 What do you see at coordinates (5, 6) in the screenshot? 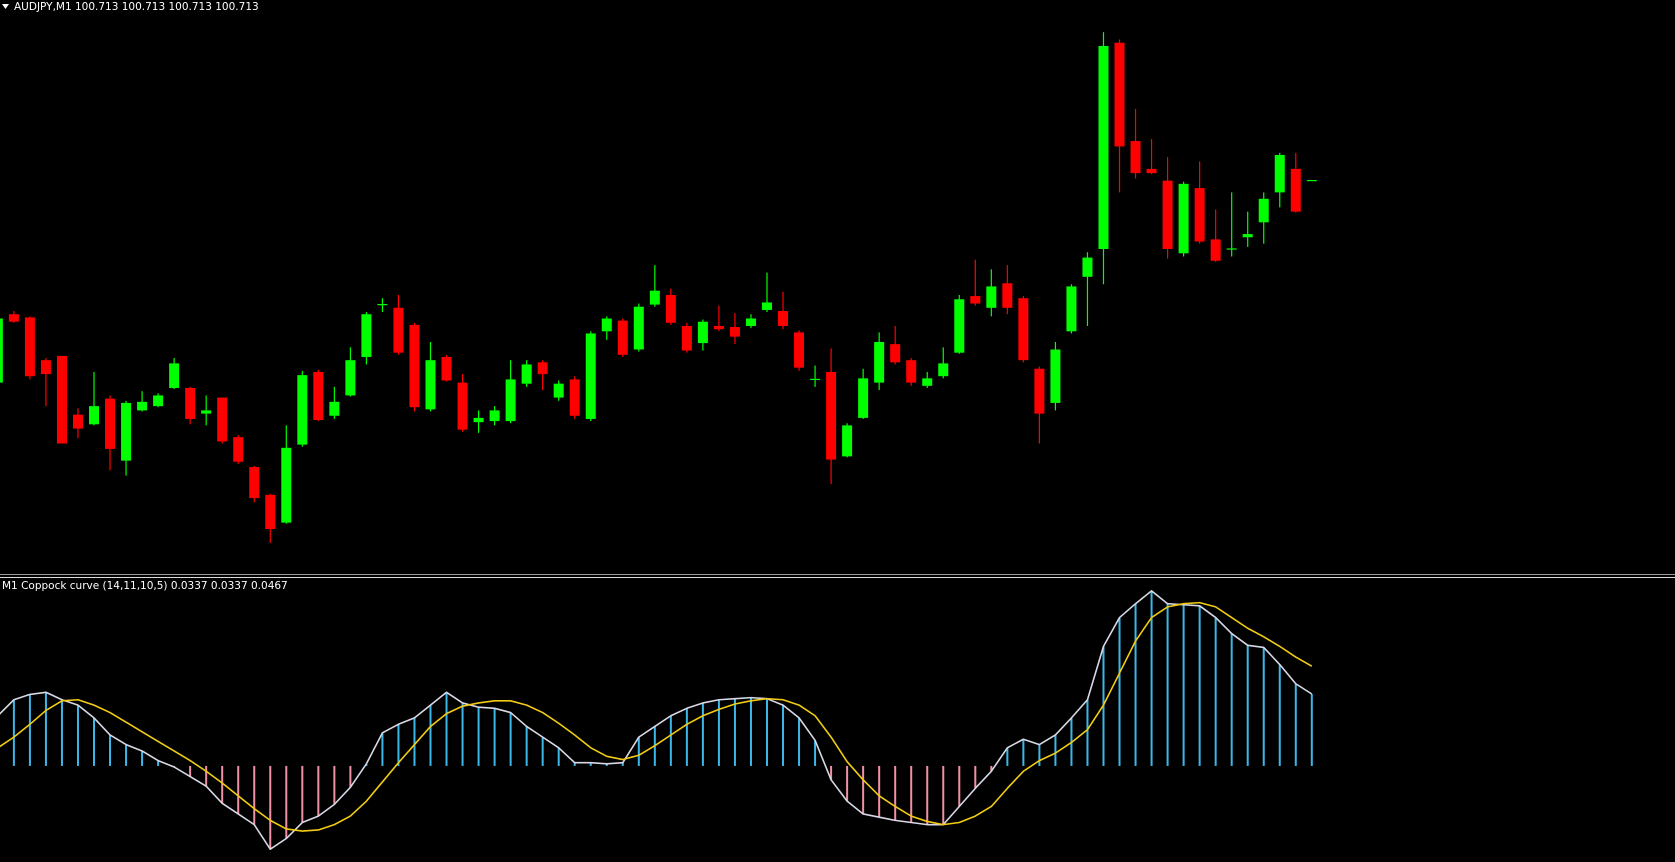
I see `menu-arrow` at bounding box center [5, 6].